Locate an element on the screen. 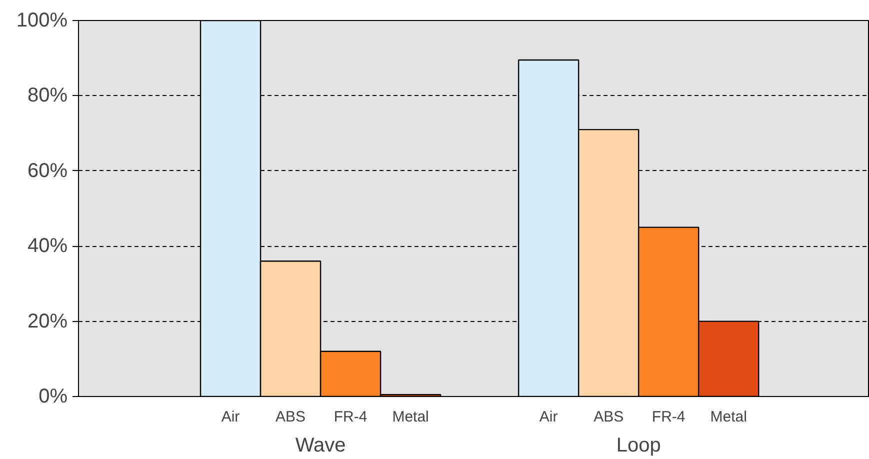  y-tick-label: 100% is located at coordinates (42, 21).